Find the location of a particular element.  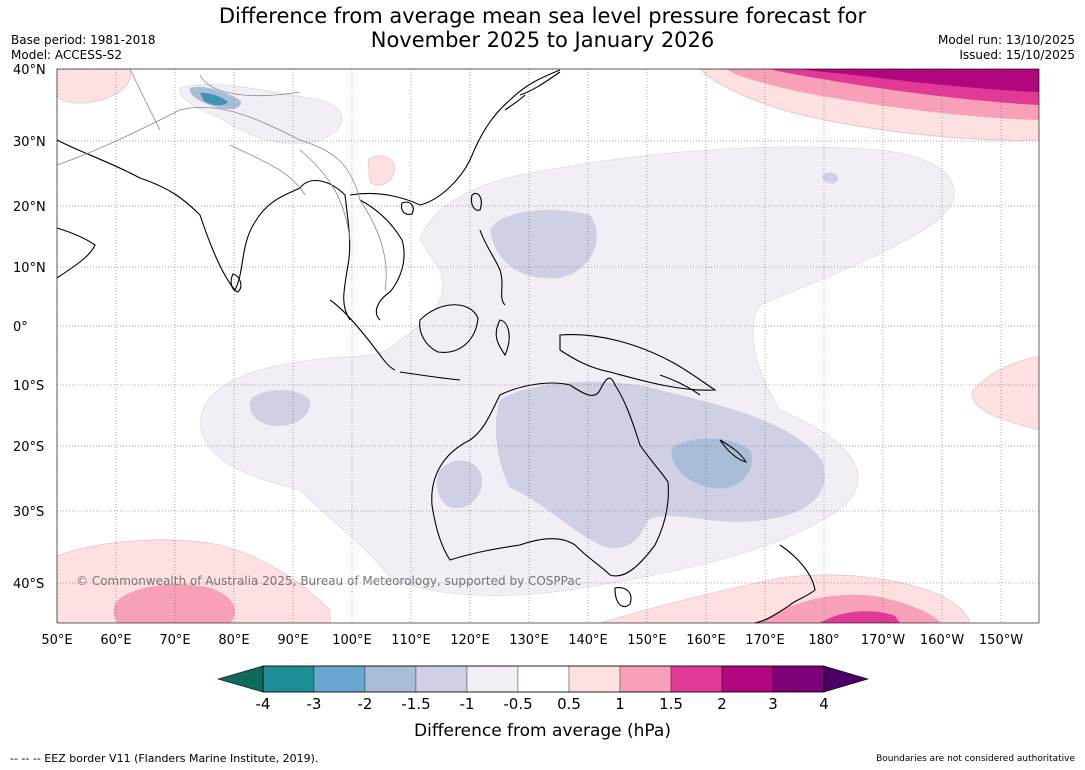

lon-label: 160°E is located at coordinates (706, 640).